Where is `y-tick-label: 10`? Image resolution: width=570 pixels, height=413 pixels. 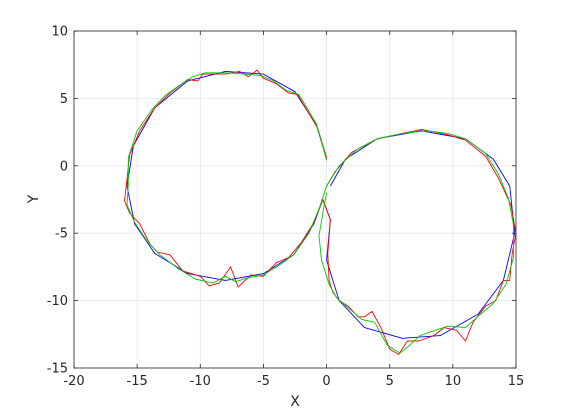
y-tick-label: 10 is located at coordinates (59, 32).